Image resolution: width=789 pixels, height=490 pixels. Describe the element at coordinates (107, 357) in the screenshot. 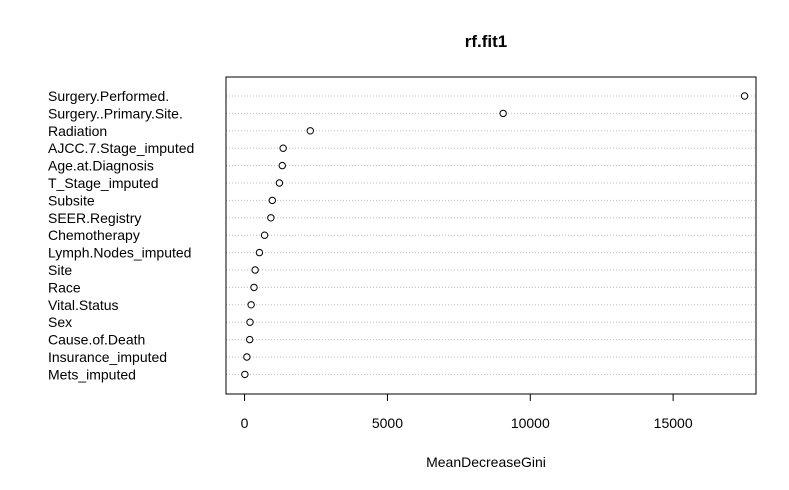

I see `category-label: Insurance_imputed` at that location.